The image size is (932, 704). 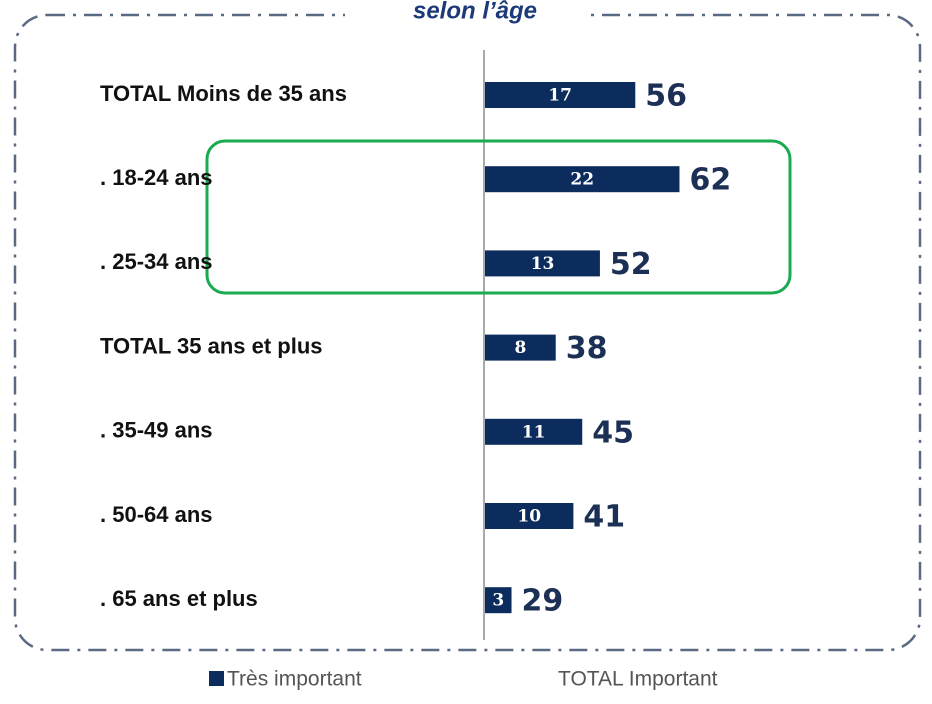 I want to click on total-label: 56, so click(x=666, y=96).